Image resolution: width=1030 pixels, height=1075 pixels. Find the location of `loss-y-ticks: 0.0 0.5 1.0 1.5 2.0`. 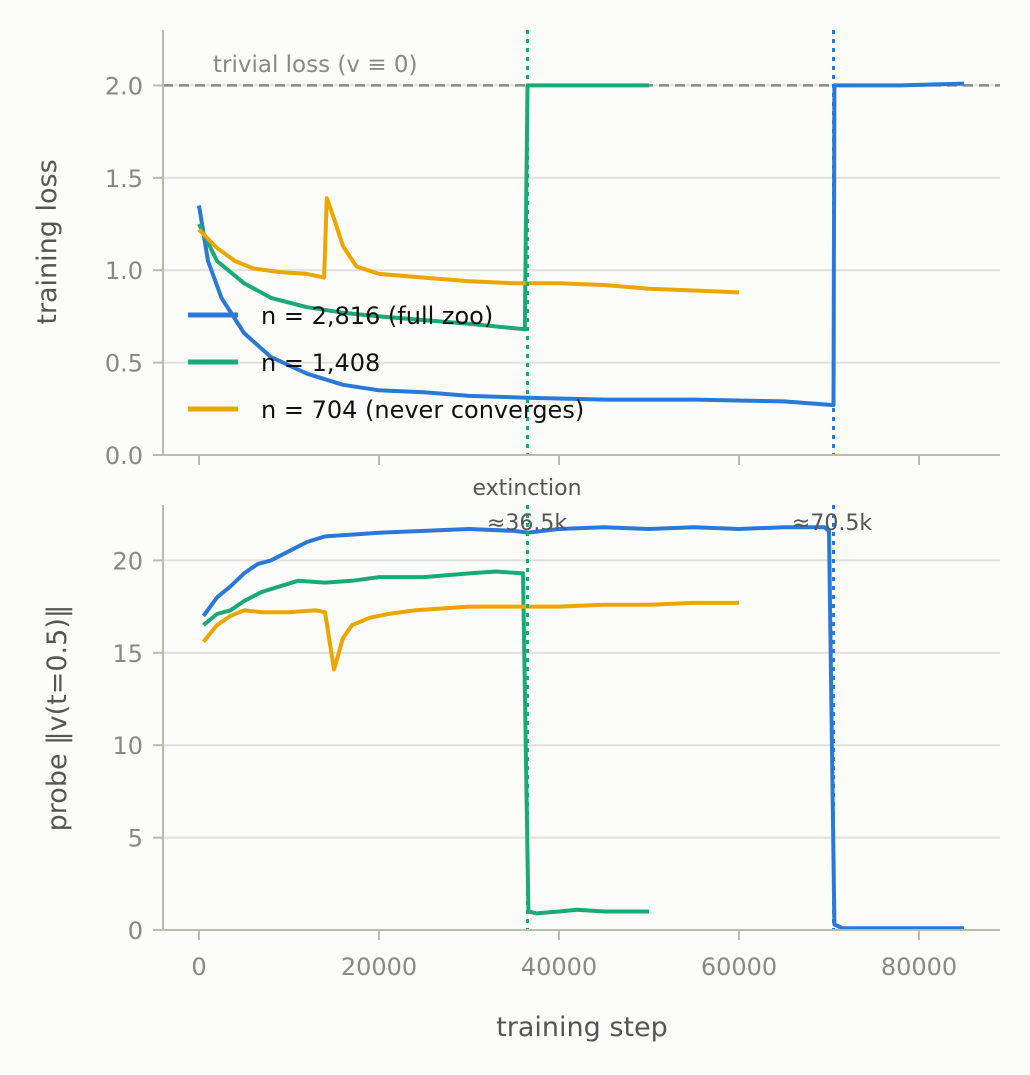

loss-y-ticks: 0.0 0.5 1.0 1.5 2.0 is located at coordinates (134, 271).